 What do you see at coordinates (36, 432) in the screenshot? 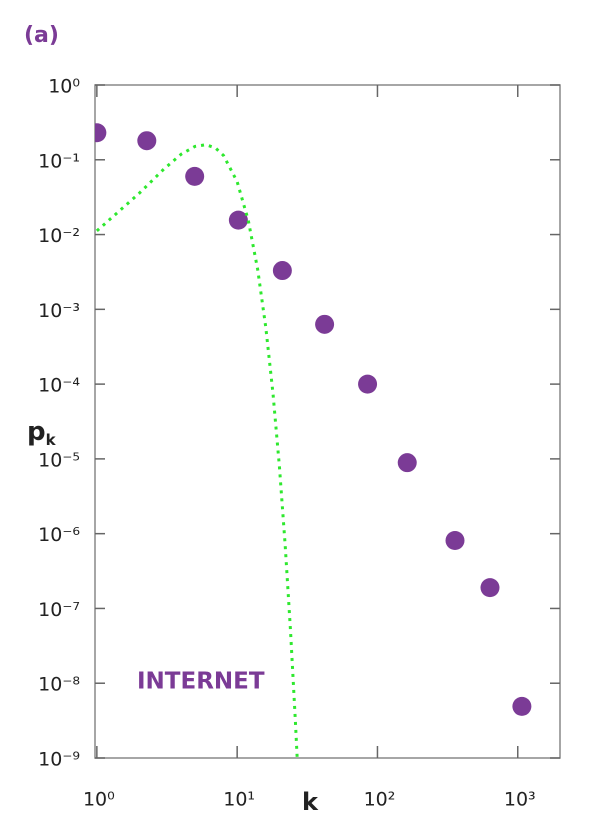
I see `y-axis-label-main: p` at bounding box center [36, 432].